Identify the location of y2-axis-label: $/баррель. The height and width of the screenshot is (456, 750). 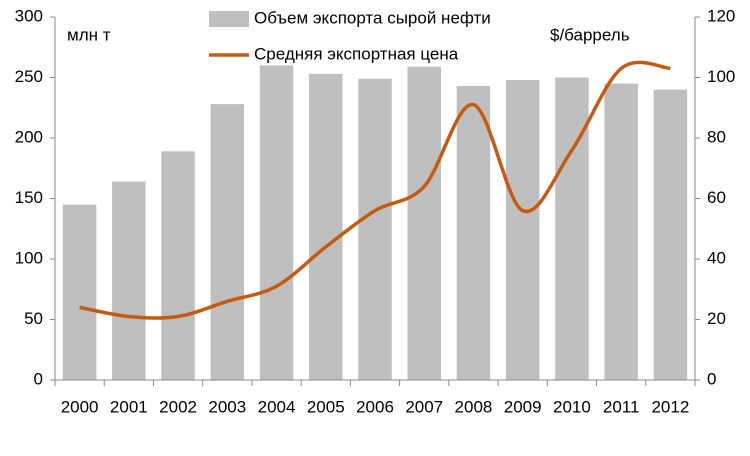
(590, 34).